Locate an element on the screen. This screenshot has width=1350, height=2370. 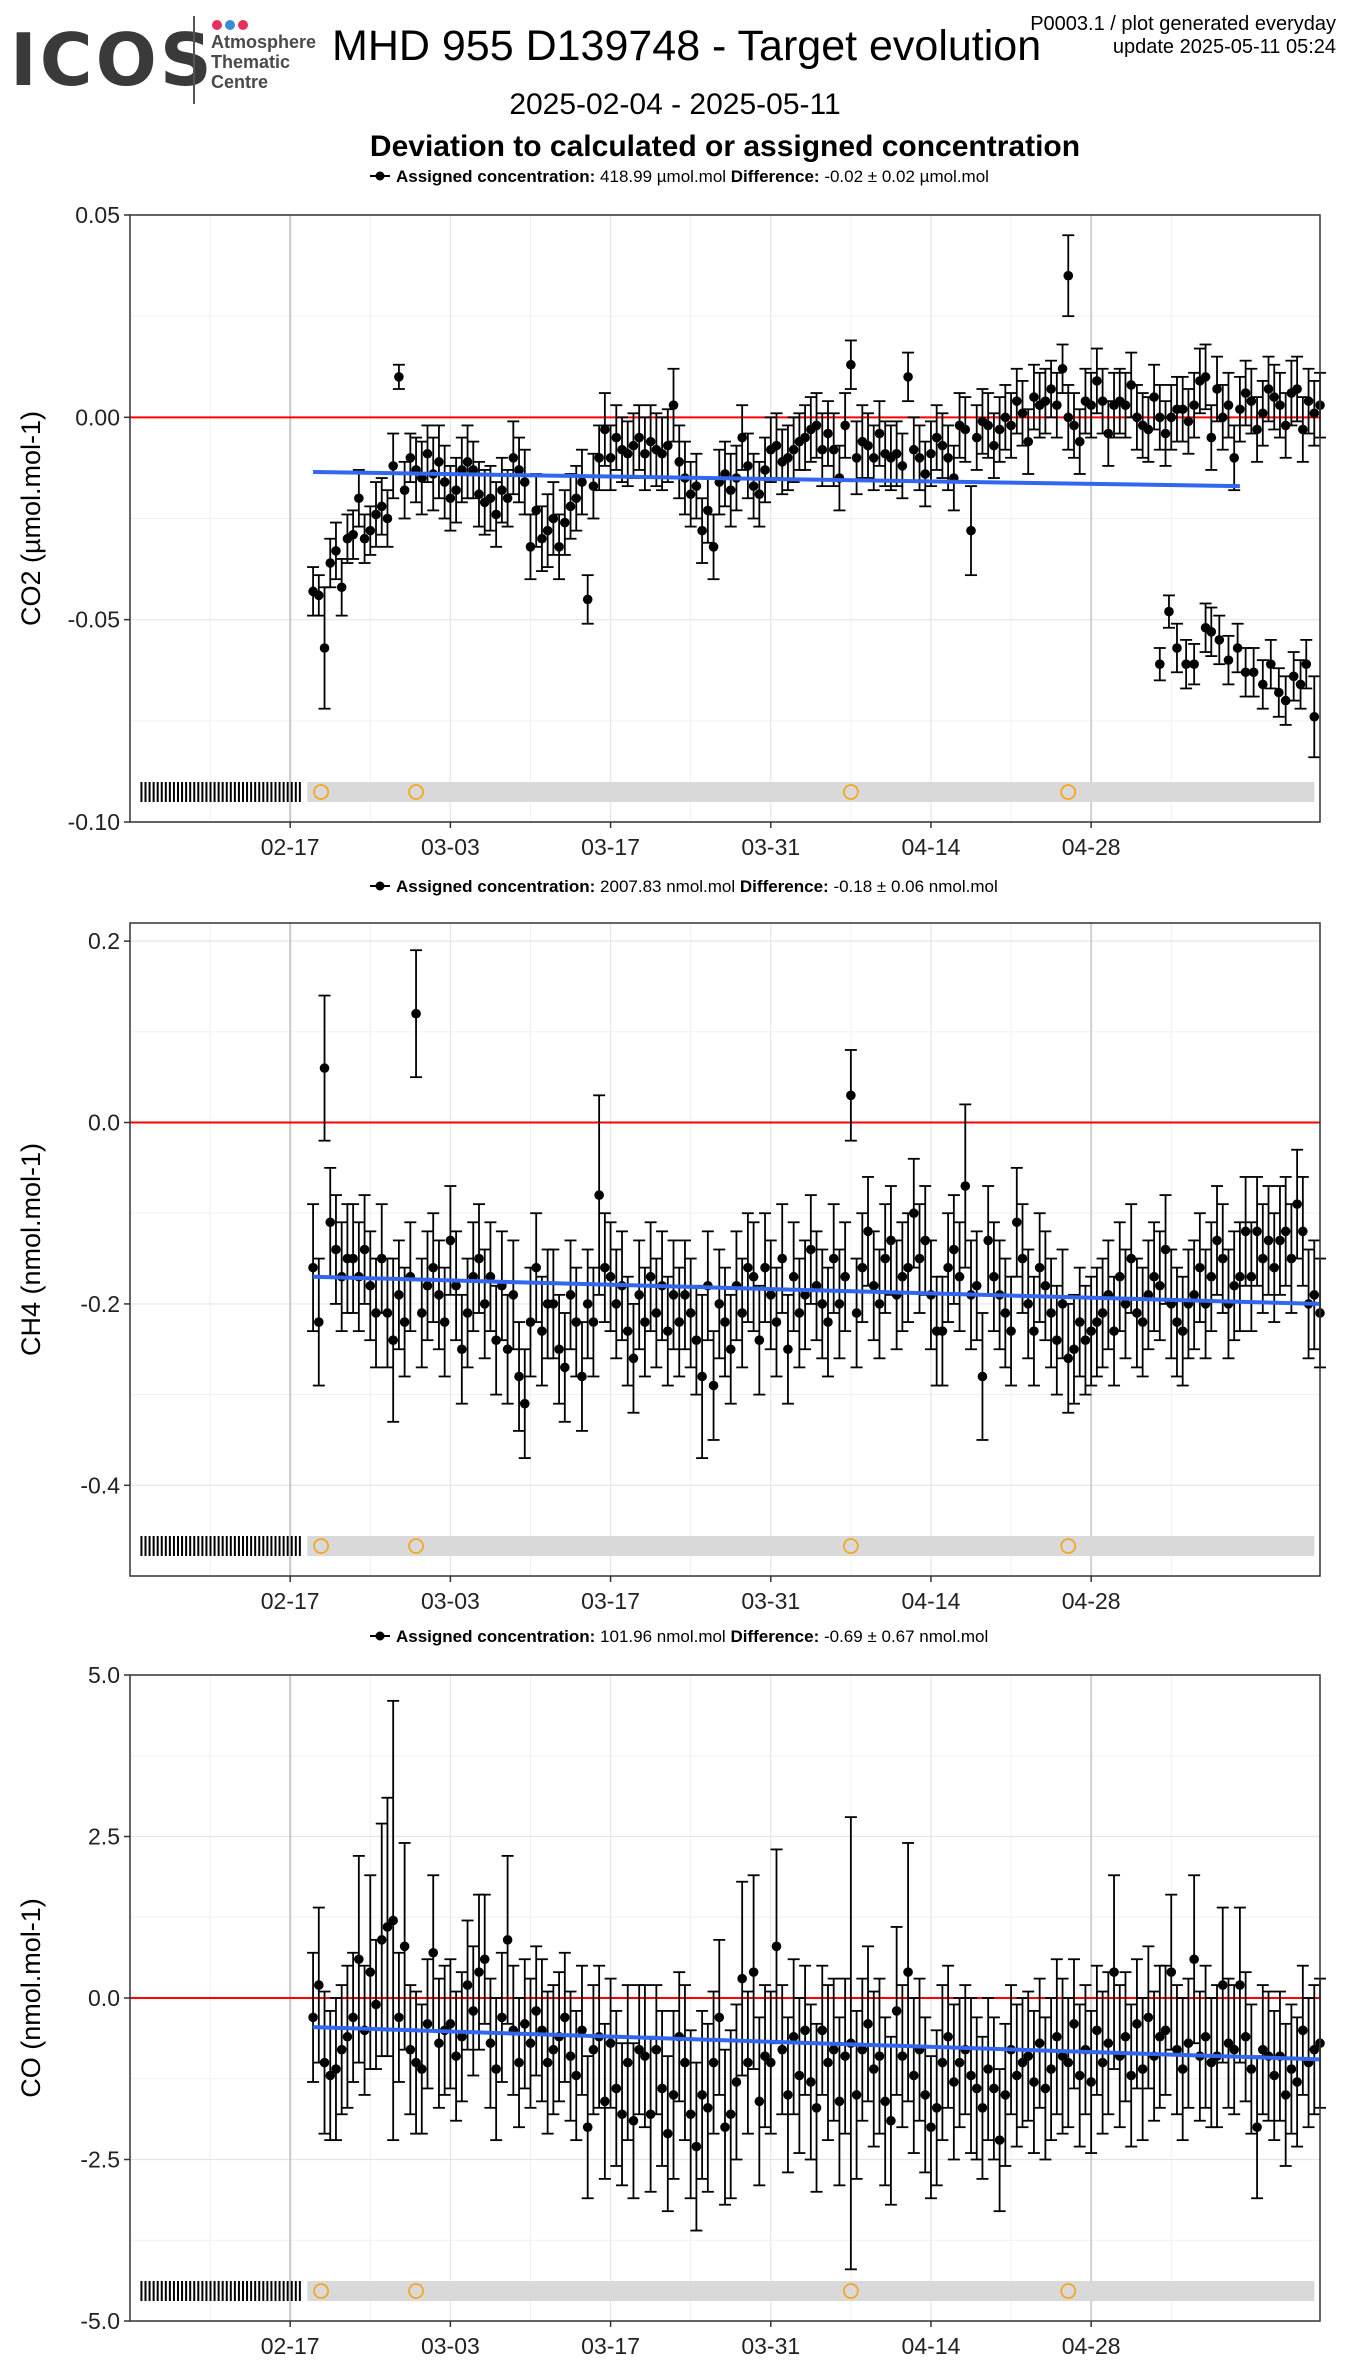
y-tick-label: -2.5 is located at coordinates (100, 2160).